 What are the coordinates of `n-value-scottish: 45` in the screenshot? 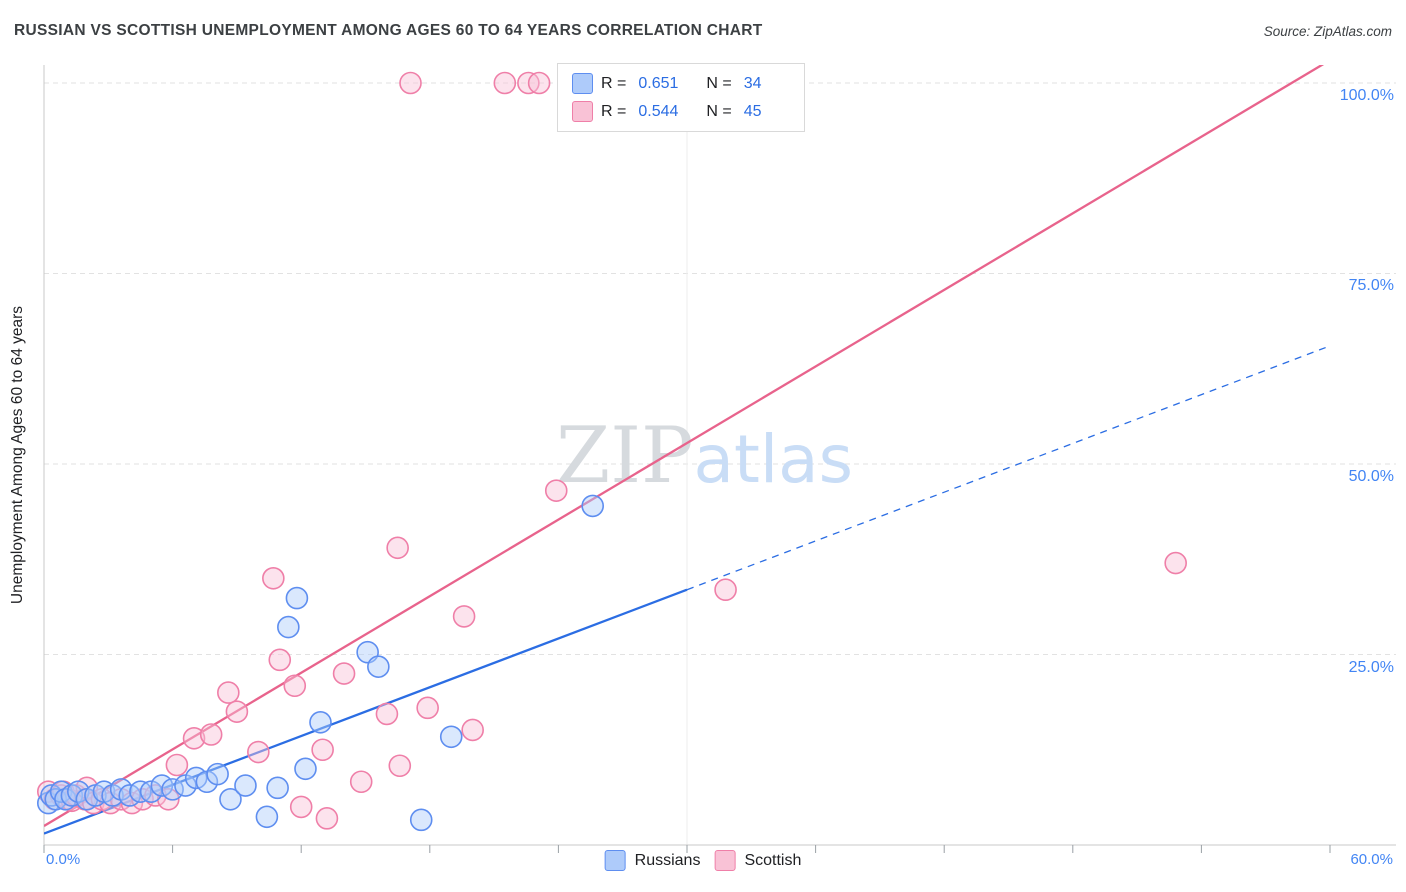 It's located at (752, 111).